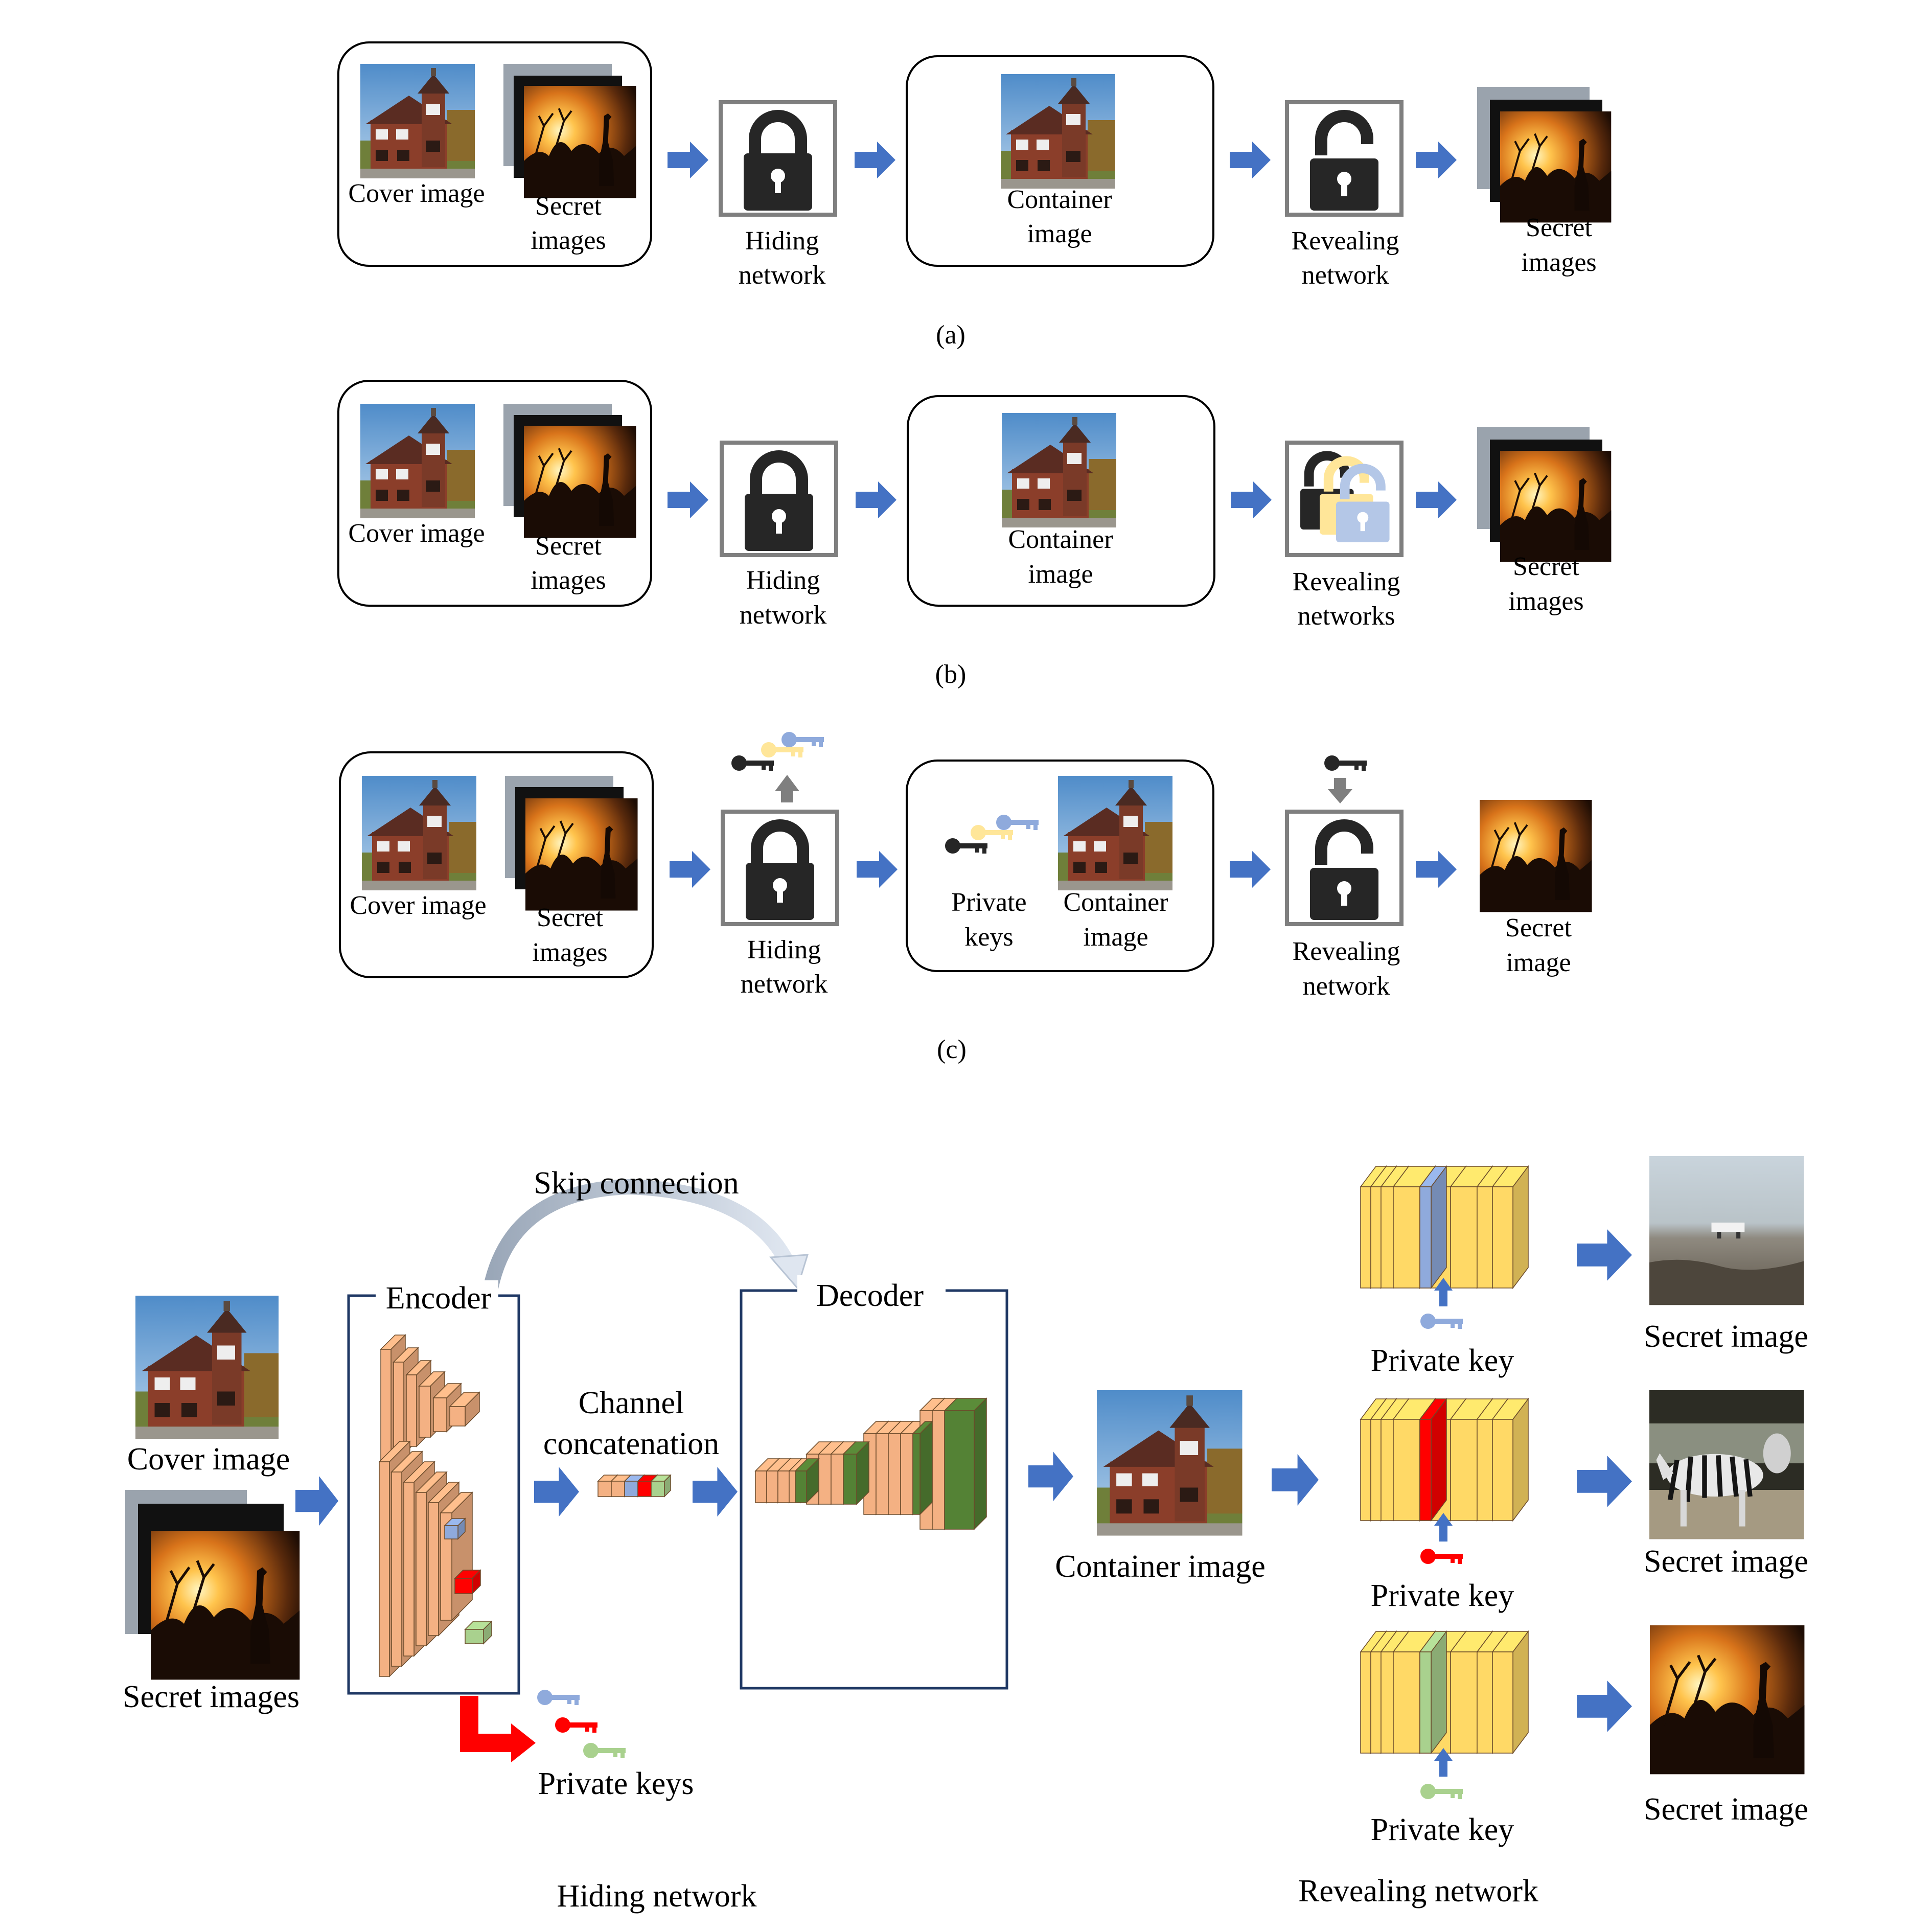  What do you see at coordinates (1726, 1336) in the screenshot?
I see `secret-image-label-1: Secret image` at bounding box center [1726, 1336].